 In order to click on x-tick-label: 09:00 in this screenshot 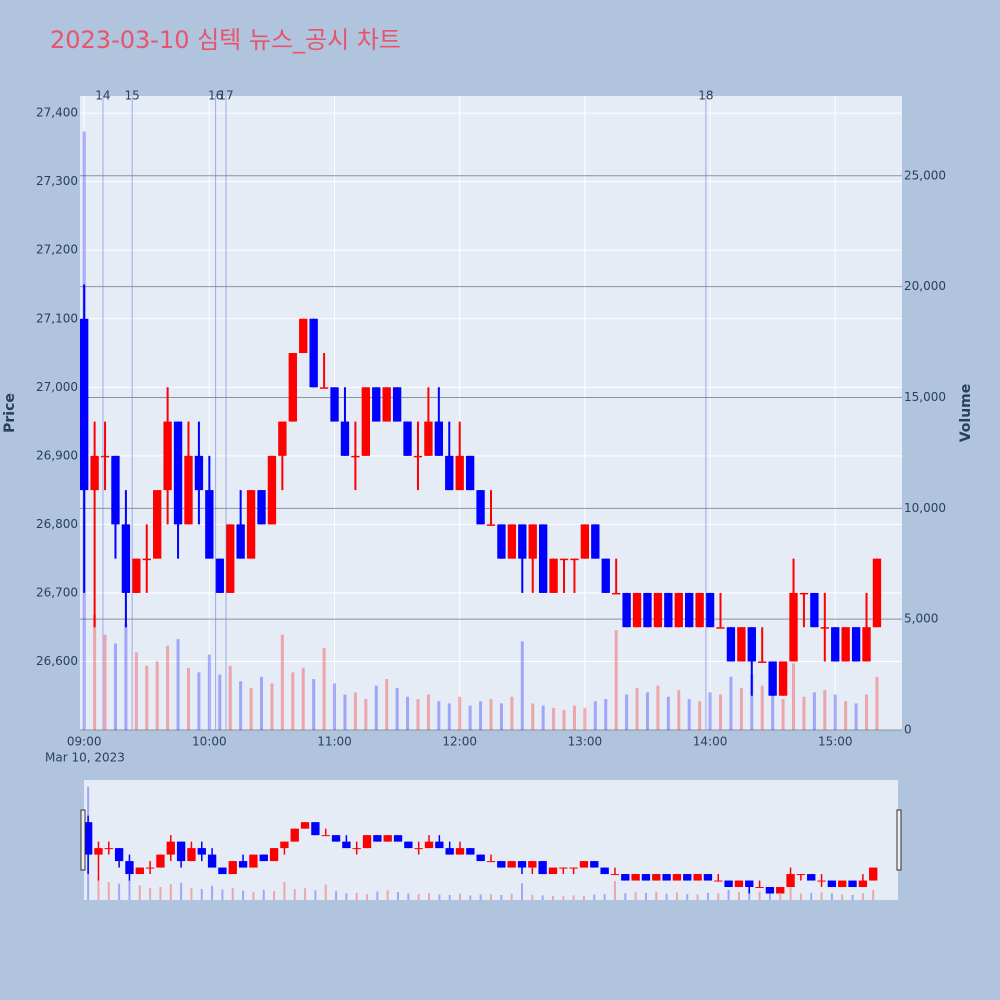, I will do `click(84, 742)`.